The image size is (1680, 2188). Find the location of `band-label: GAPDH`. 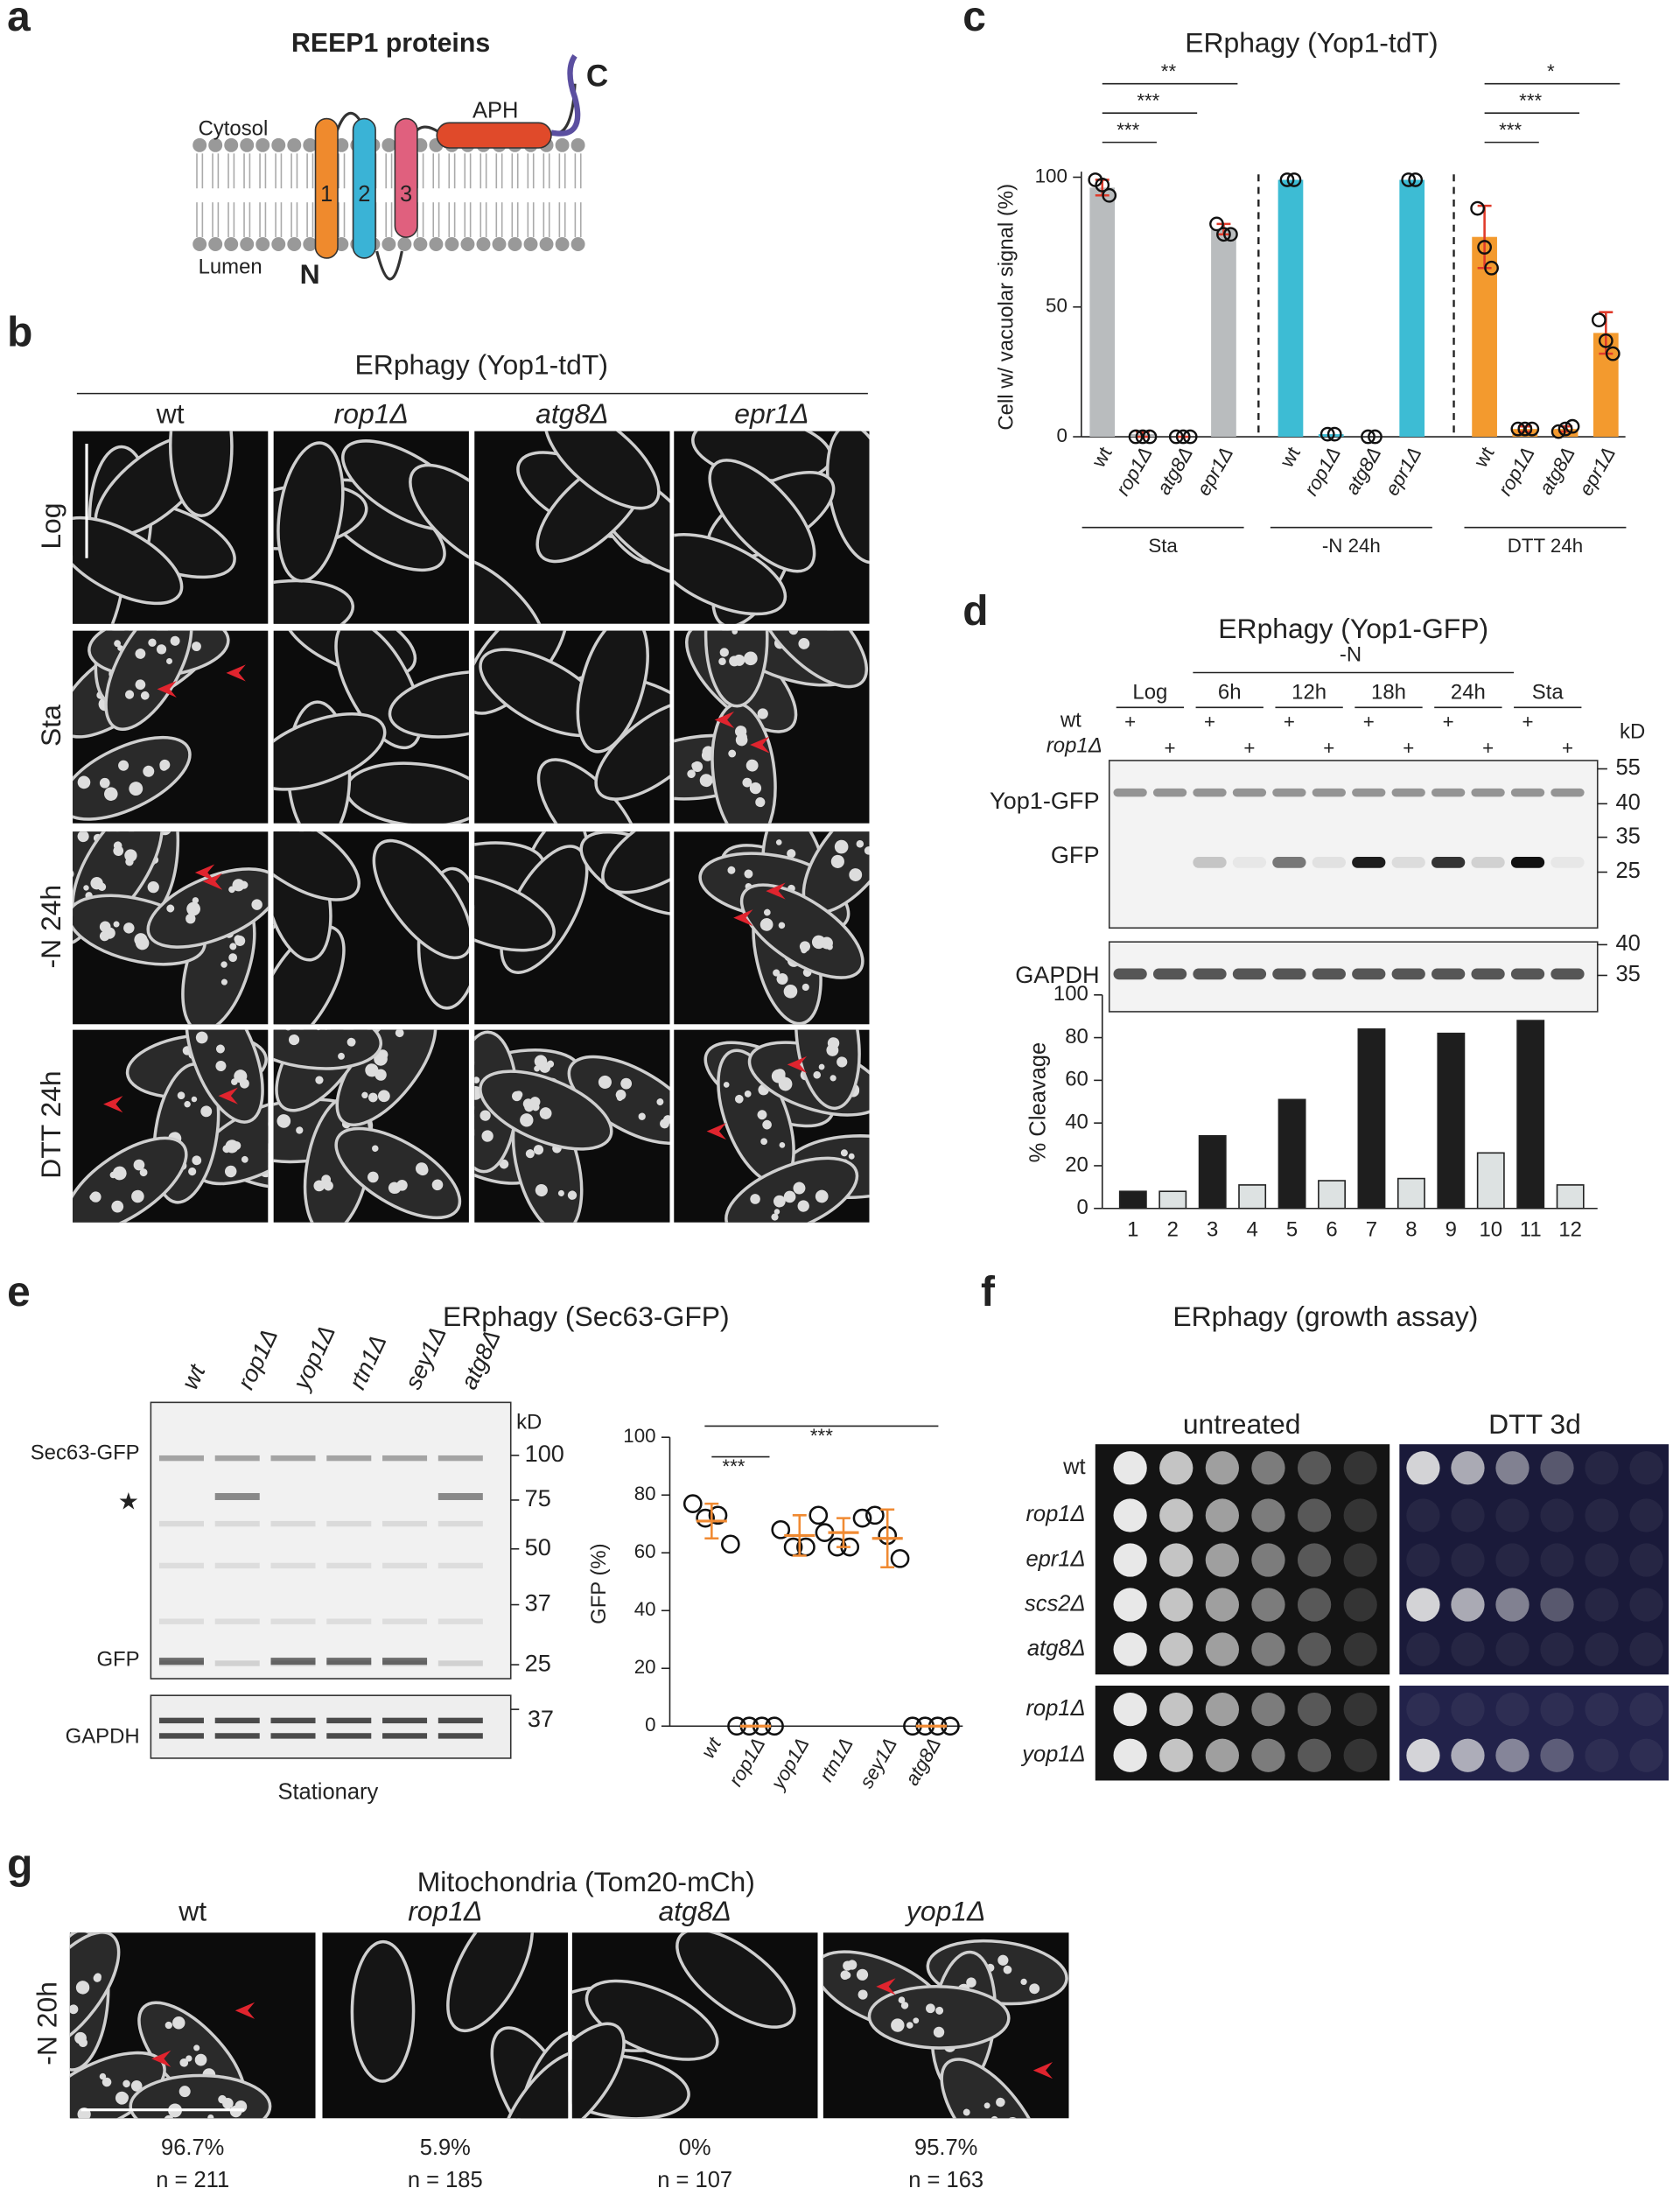

band-label: GAPDH is located at coordinates (1057, 974).